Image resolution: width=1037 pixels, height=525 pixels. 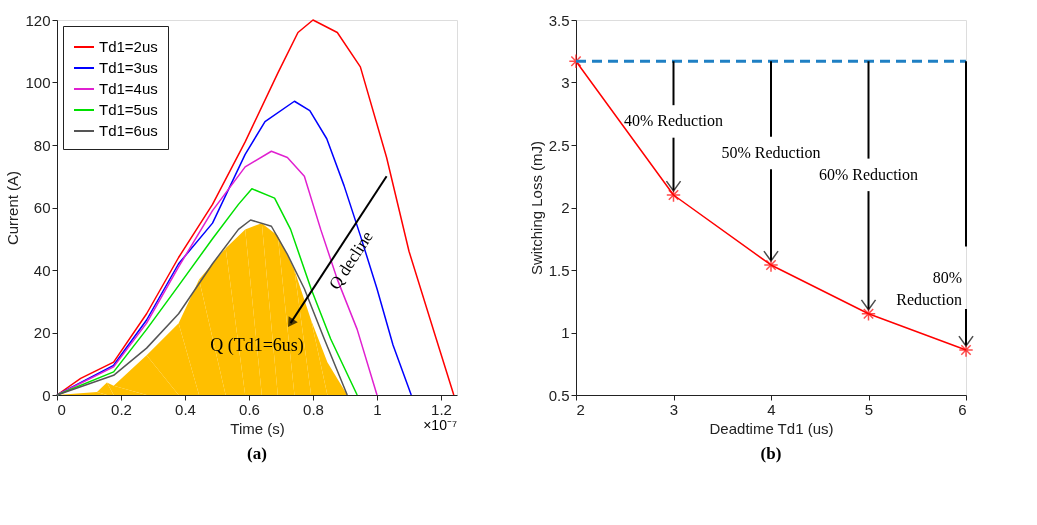 I want to click on annotation: 50% Reduction, so click(x=771, y=152).